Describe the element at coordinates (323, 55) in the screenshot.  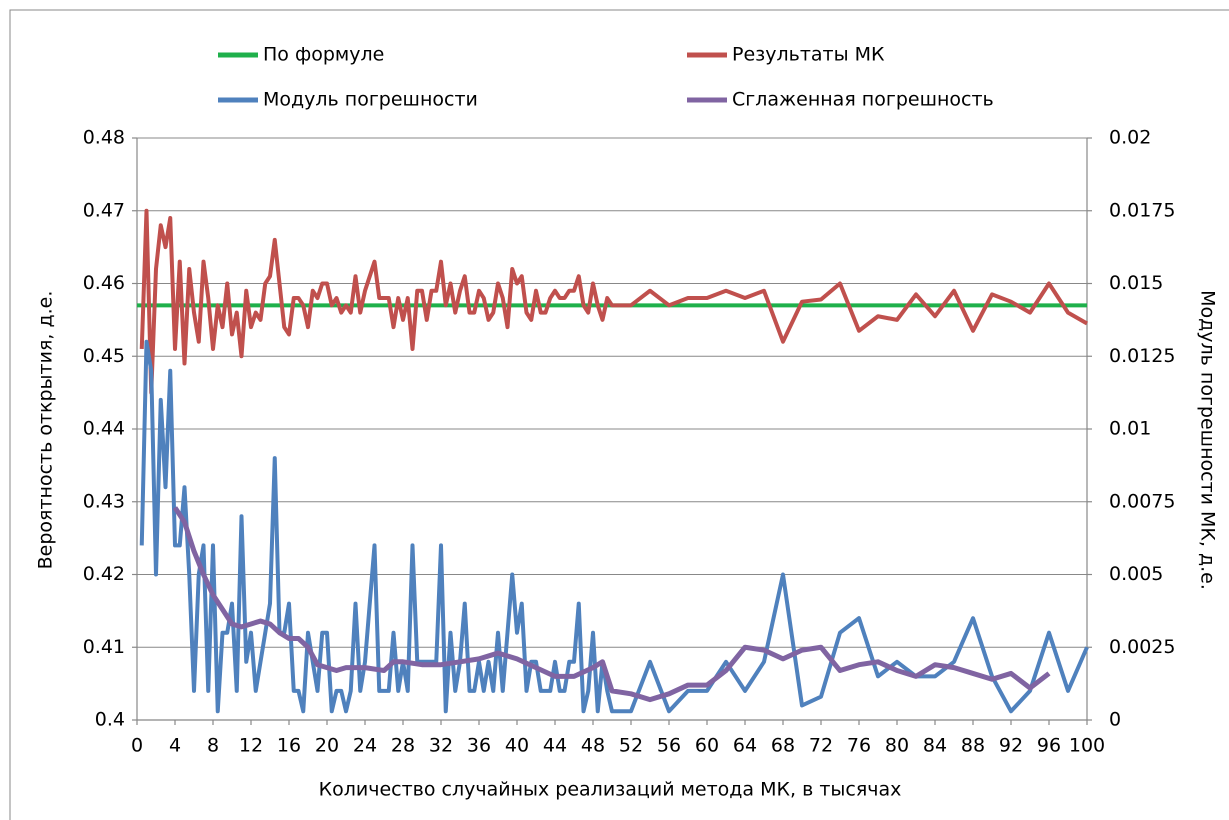
I see `legend-label: По формуле` at that location.